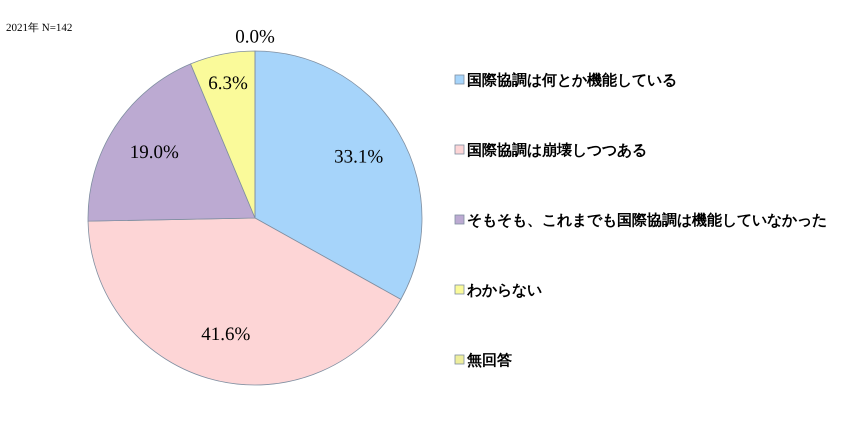 This screenshot has height=425, width=860. I want to click on data-label: 33.1%, so click(359, 157).